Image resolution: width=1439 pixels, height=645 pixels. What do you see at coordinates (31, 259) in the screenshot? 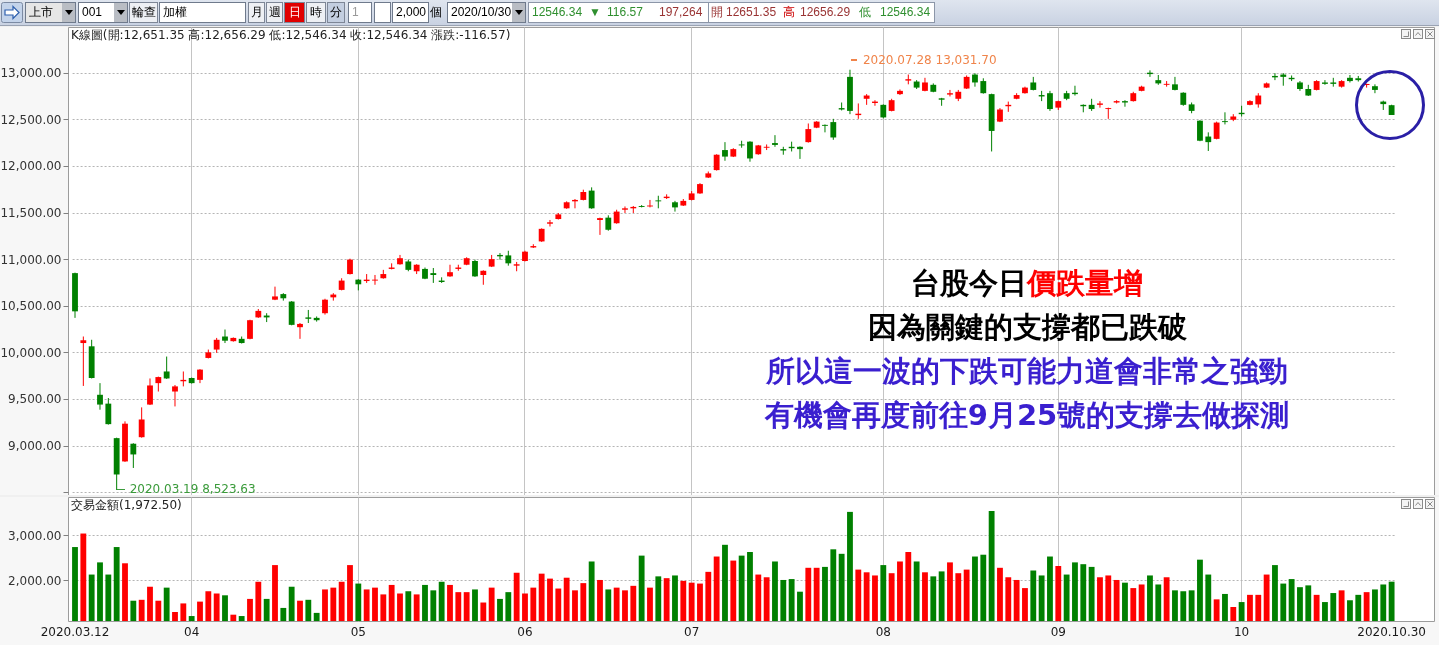
I see `y-tick-label: 11,000.00` at bounding box center [31, 259].